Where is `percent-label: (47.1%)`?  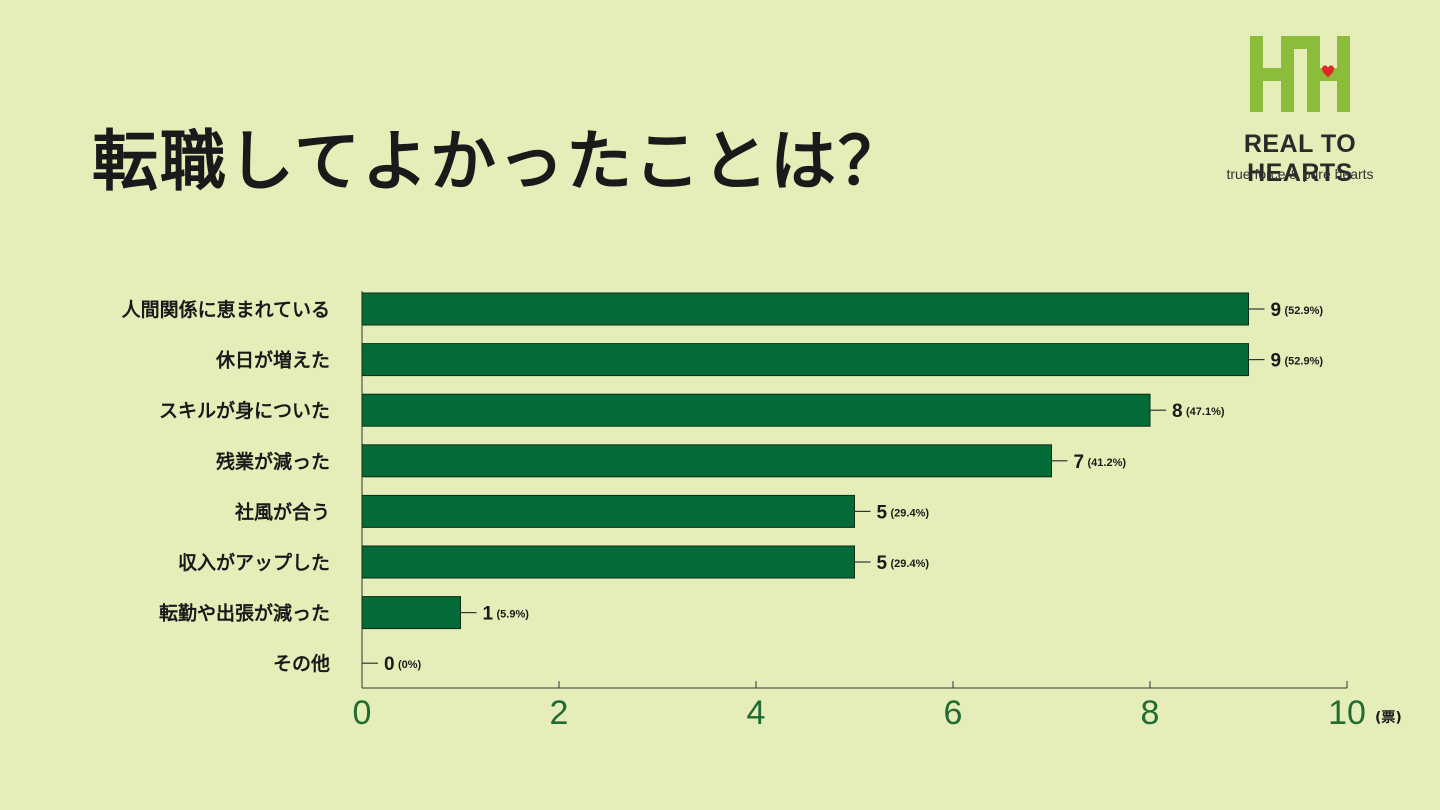 percent-label: (47.1%) is located at coordinates (1205, 412).